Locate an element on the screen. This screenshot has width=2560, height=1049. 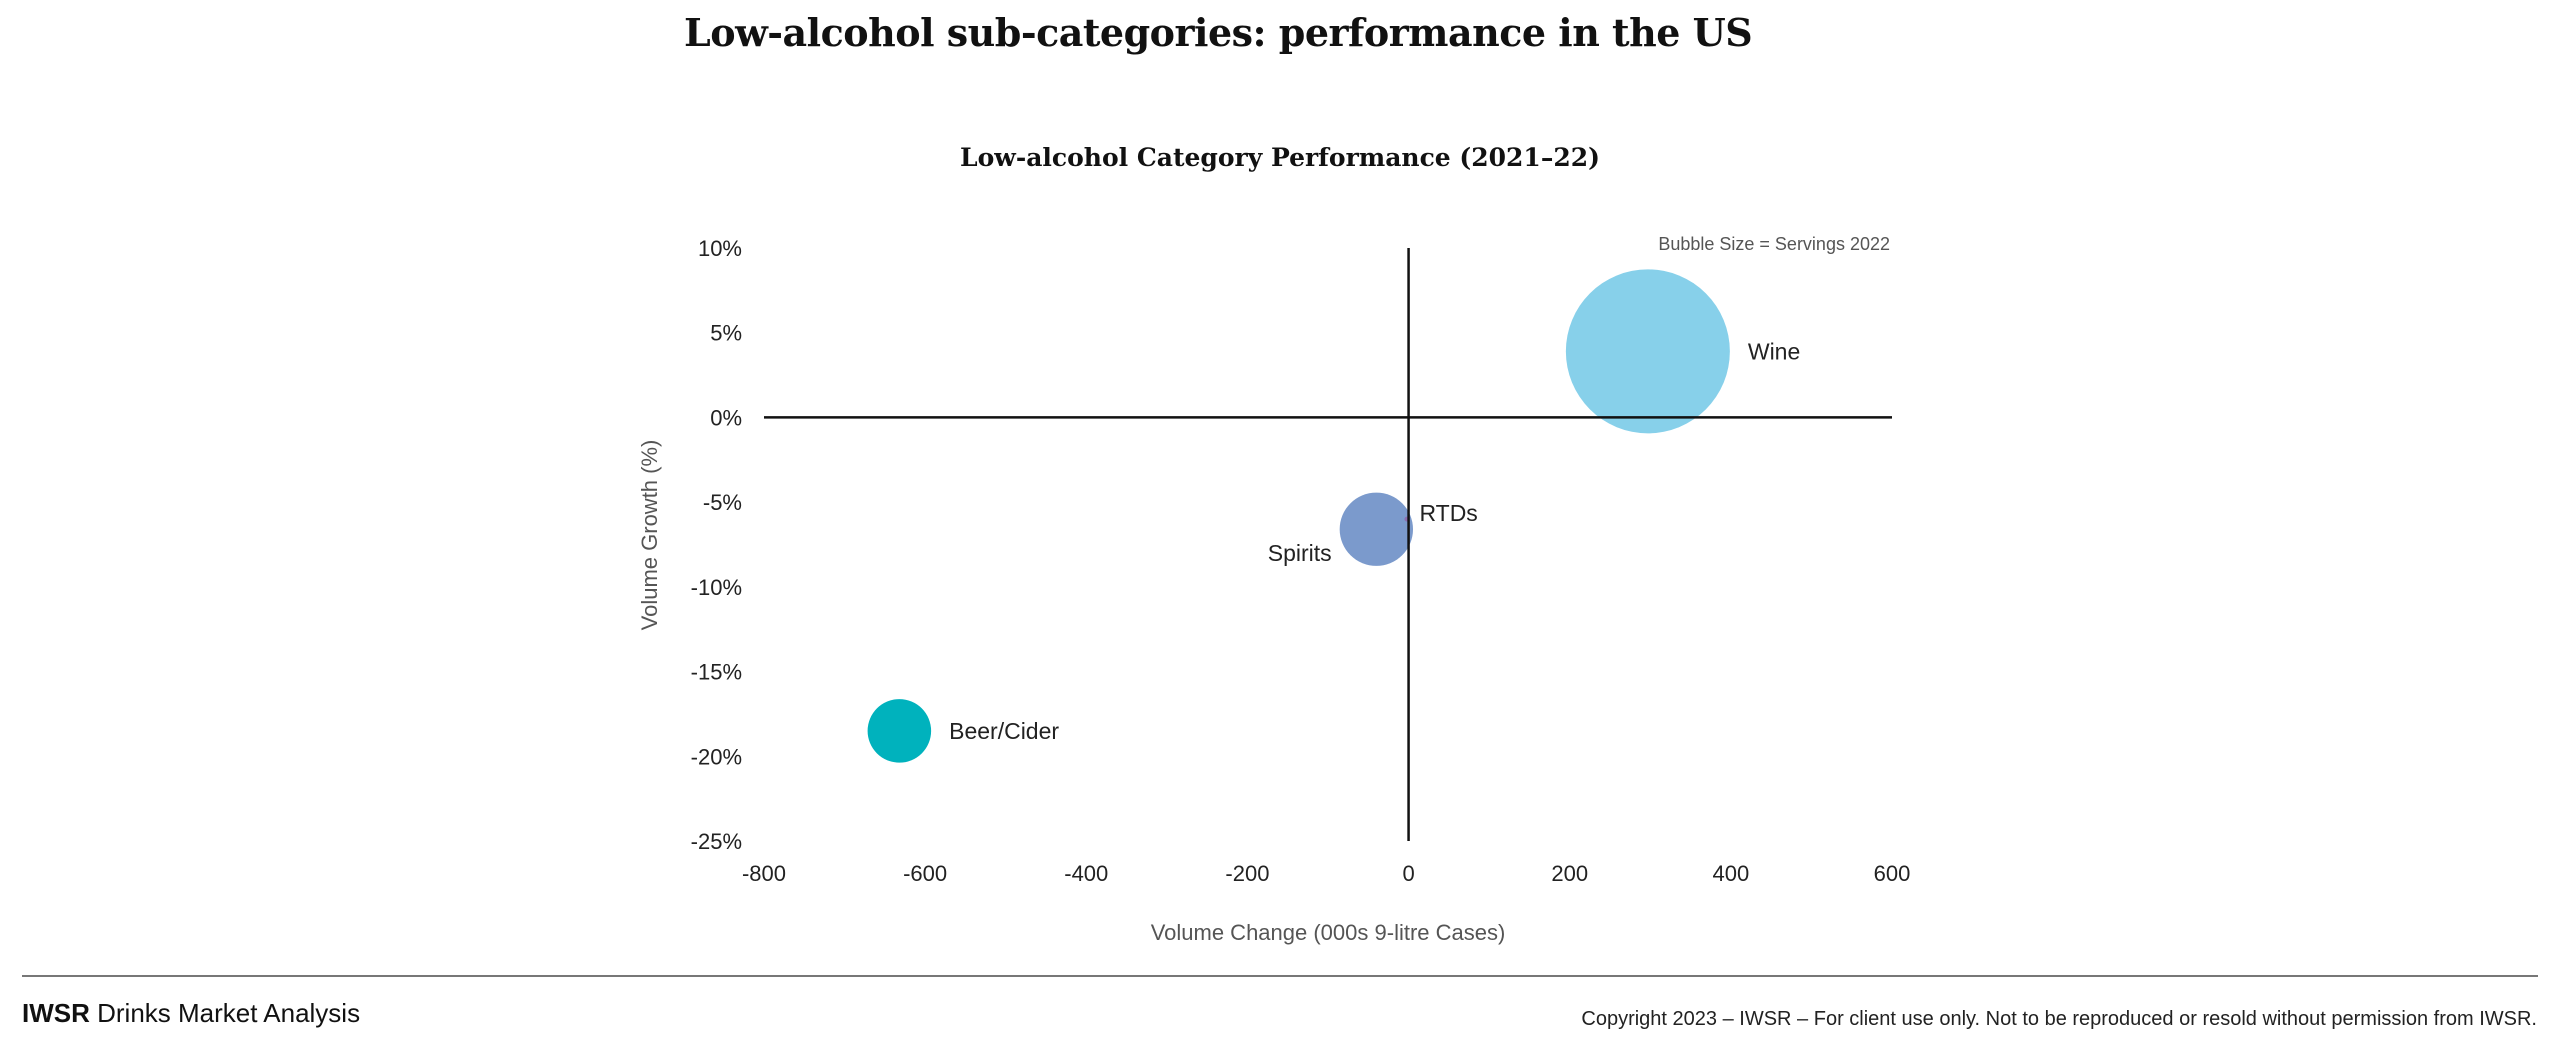
x-tick-label: 0 is located at coordinates (1408, 873).